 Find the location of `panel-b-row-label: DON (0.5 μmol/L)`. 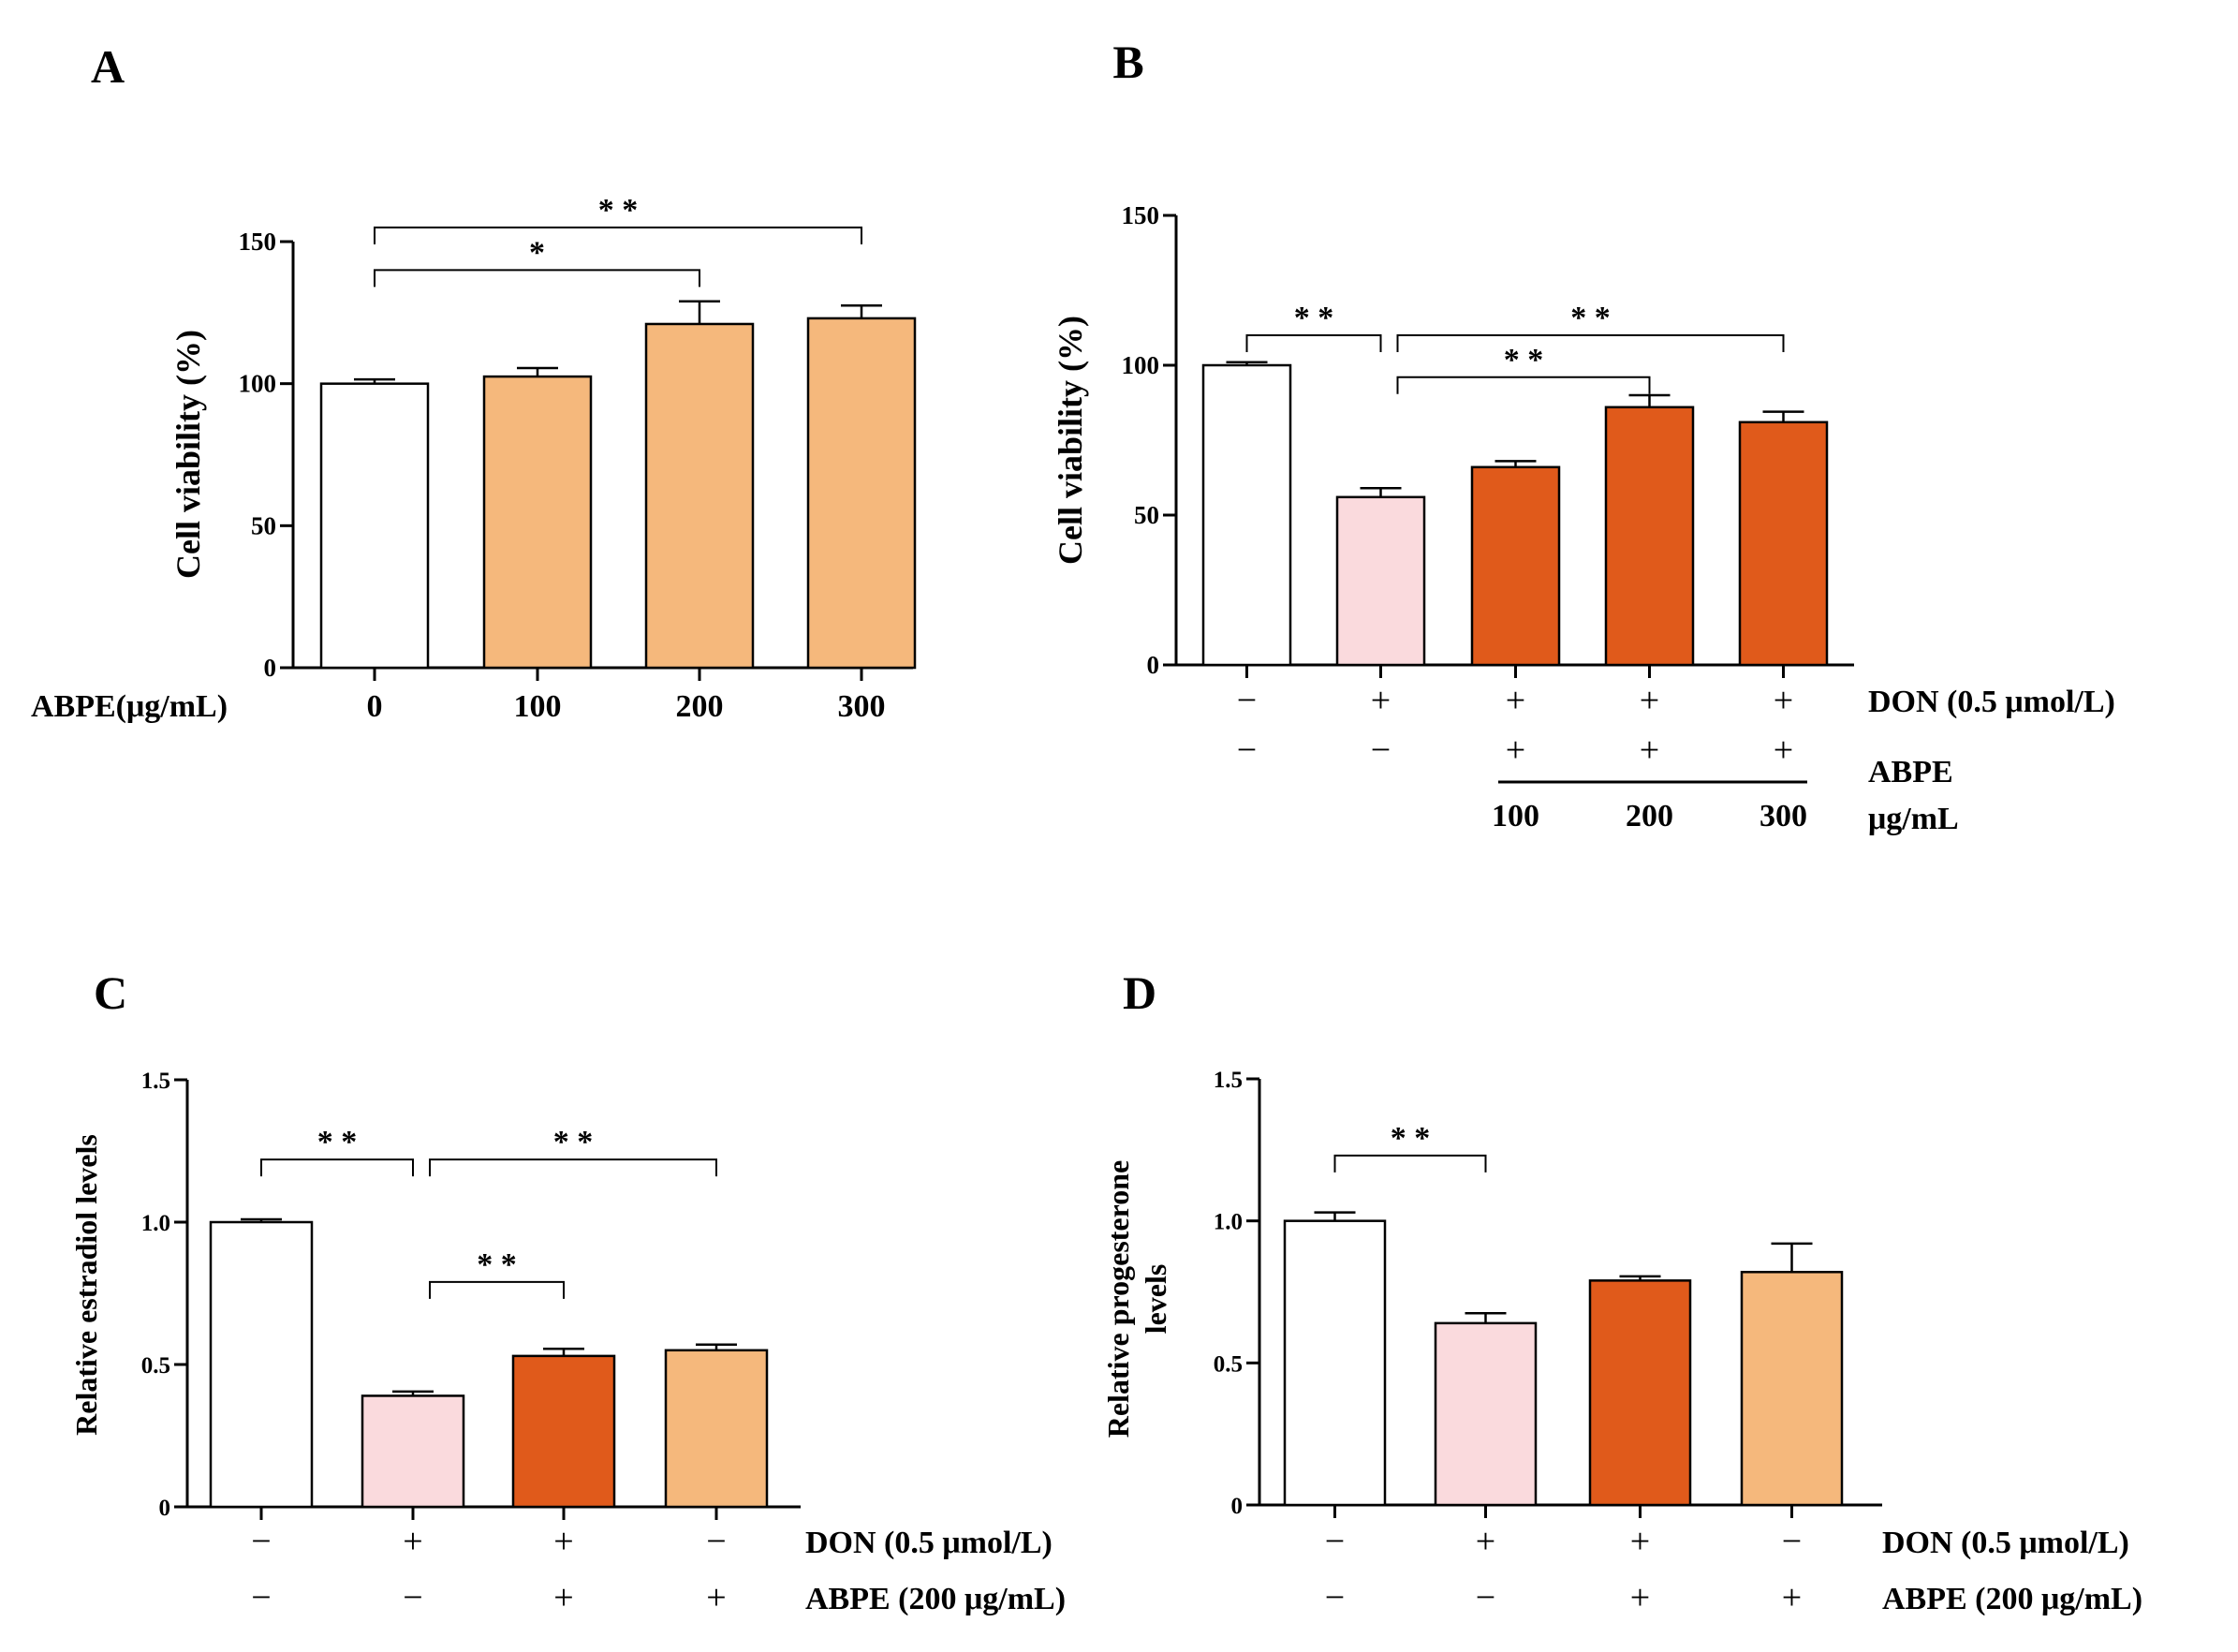

panel-b-row-label: DON (0.5 μmol/L) is located at coordinates (1991, 702).